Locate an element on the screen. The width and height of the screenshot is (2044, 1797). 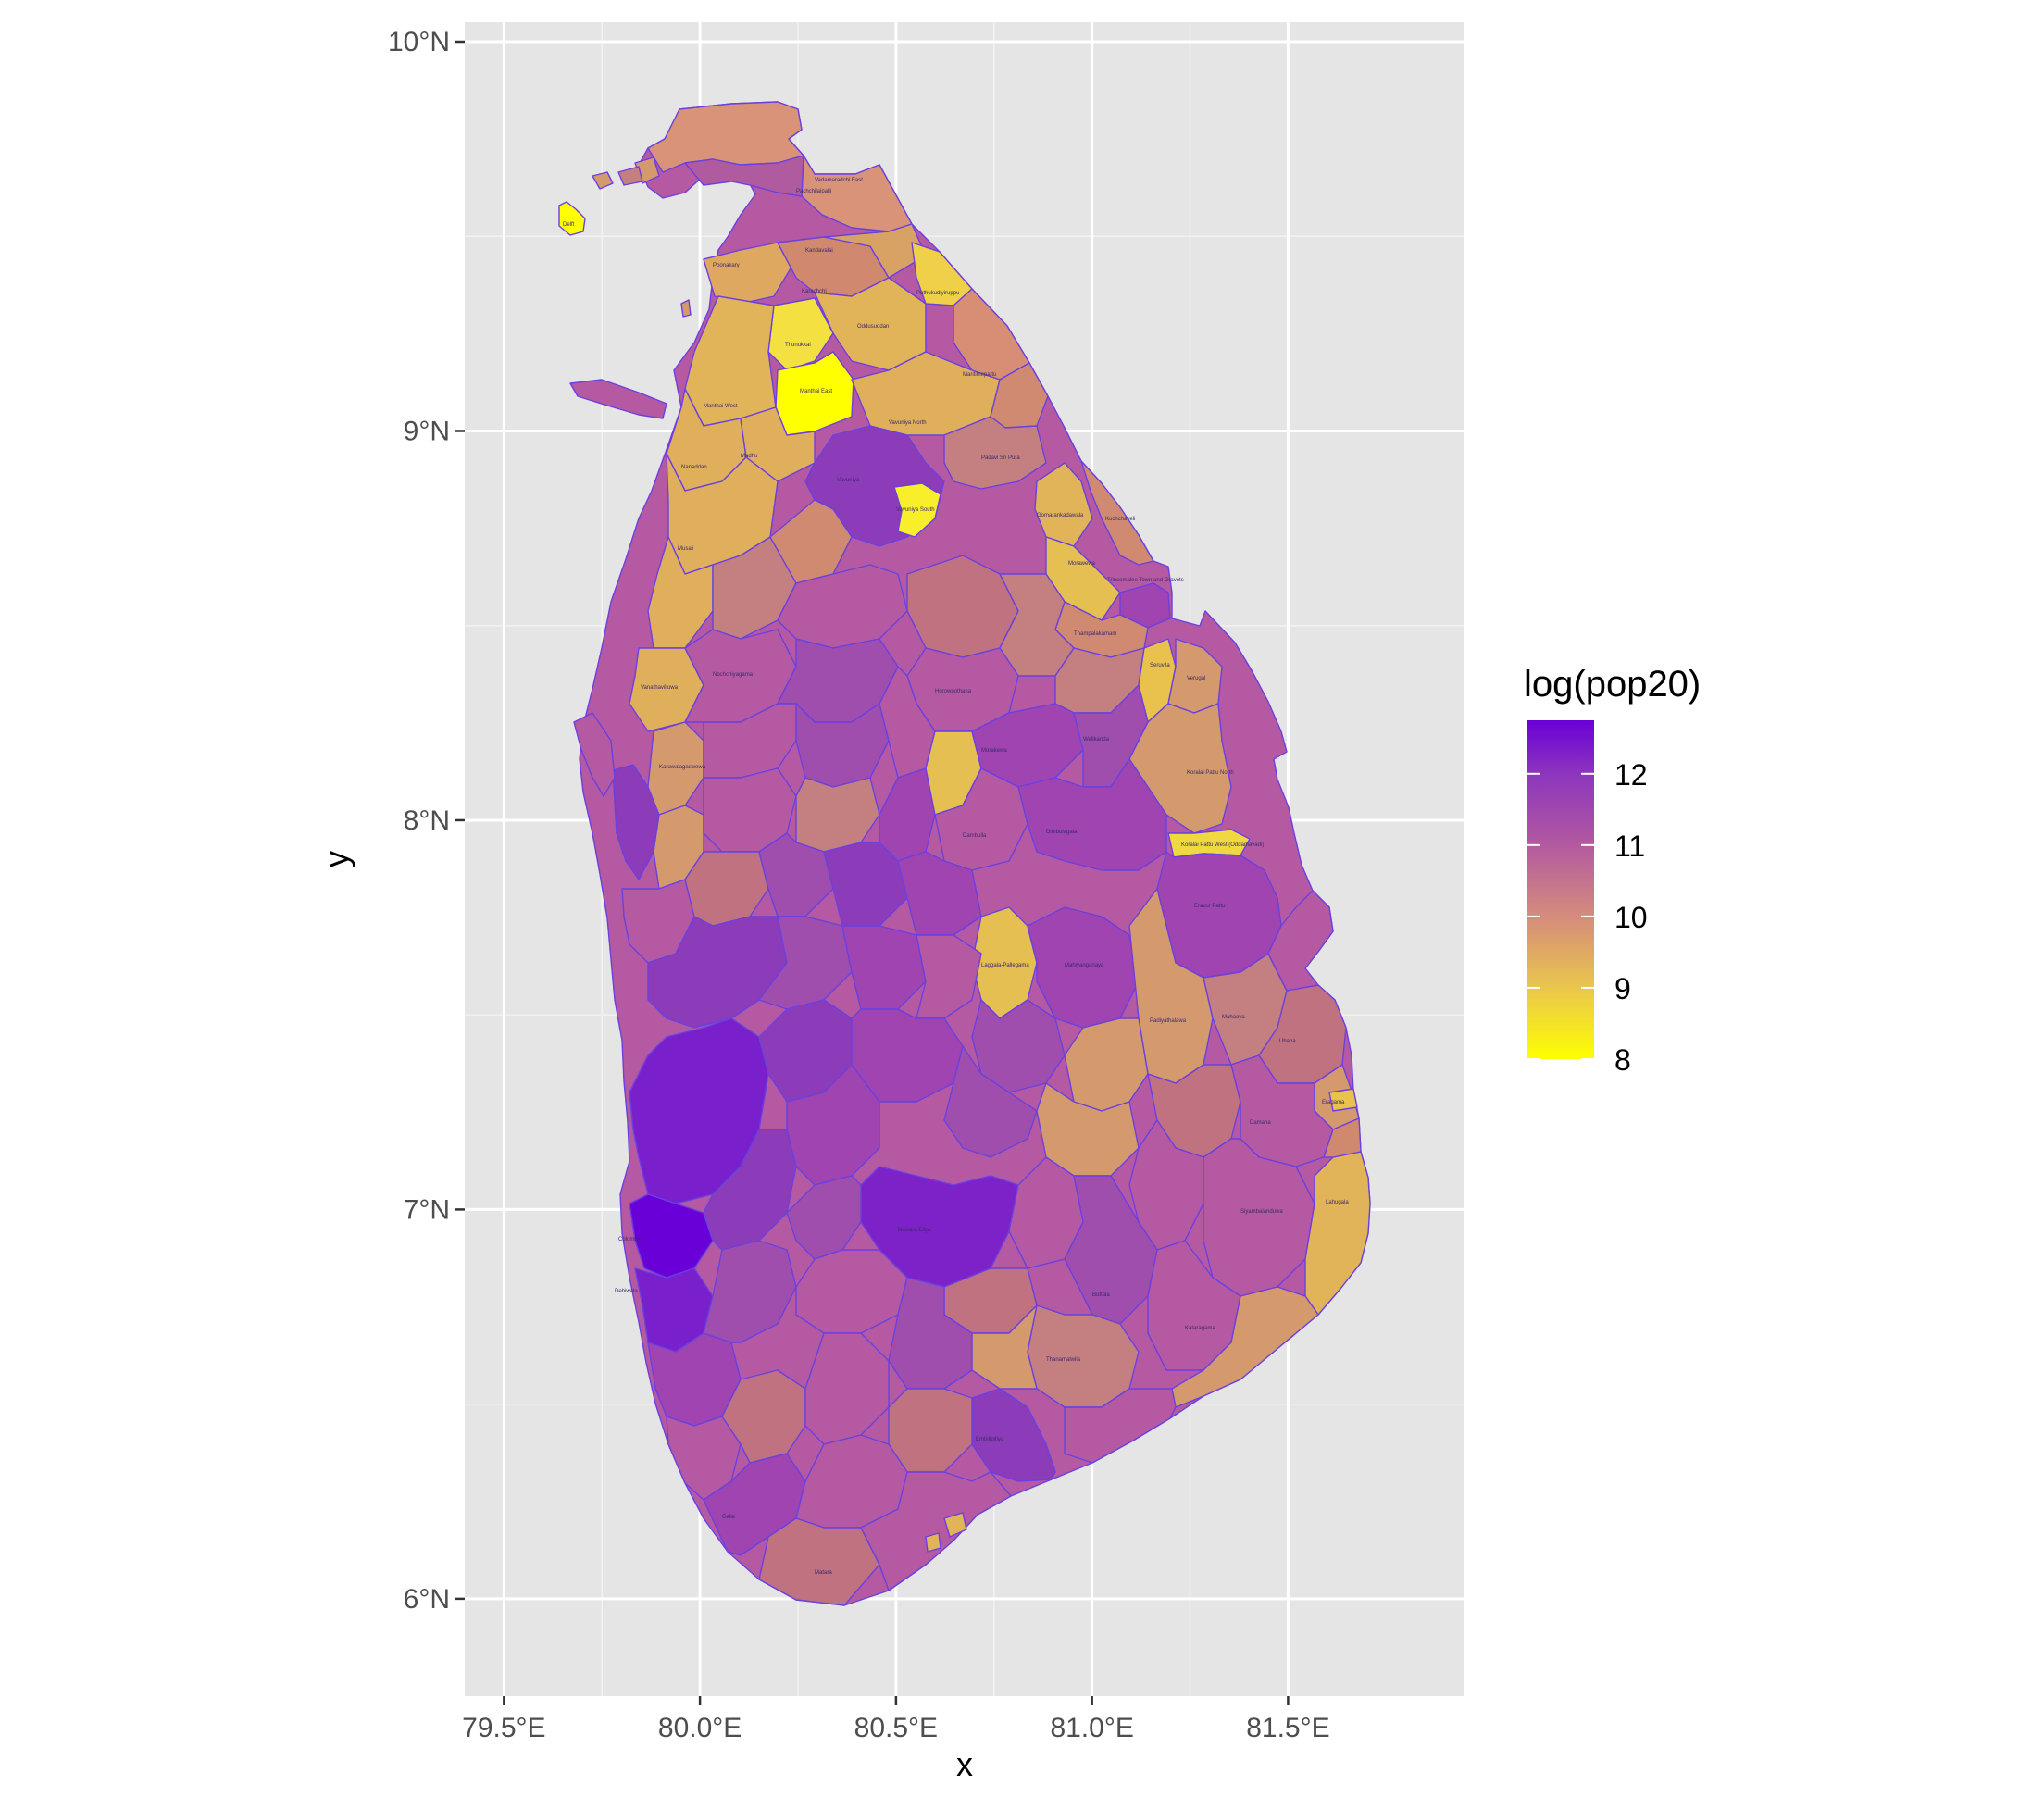
label-laggala-pallegama: Laggala-Pallegama is located at coordinates (1005, 965).